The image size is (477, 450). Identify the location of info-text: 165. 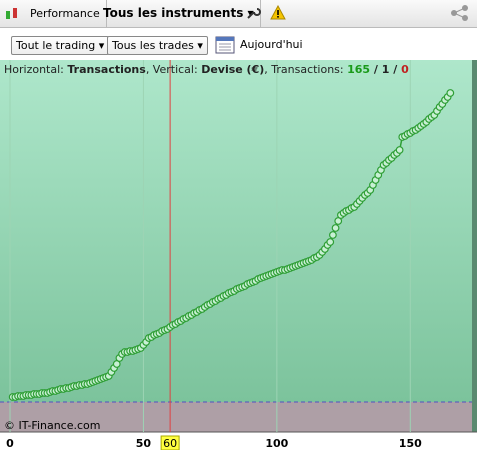
(359, 69).